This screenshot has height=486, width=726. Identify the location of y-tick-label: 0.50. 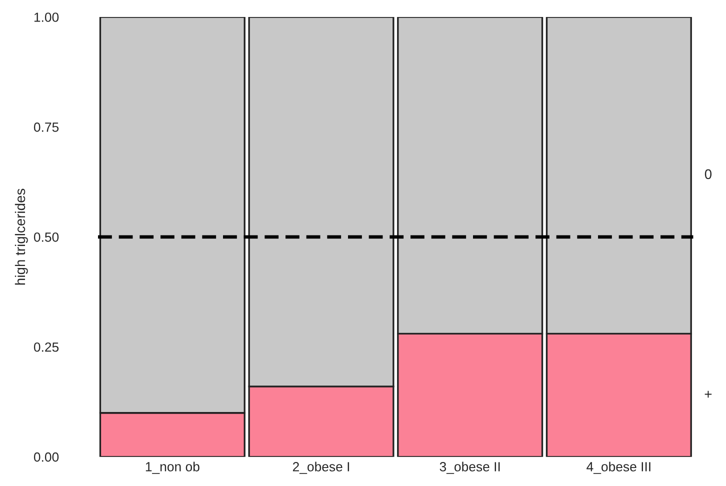
(46, 237).